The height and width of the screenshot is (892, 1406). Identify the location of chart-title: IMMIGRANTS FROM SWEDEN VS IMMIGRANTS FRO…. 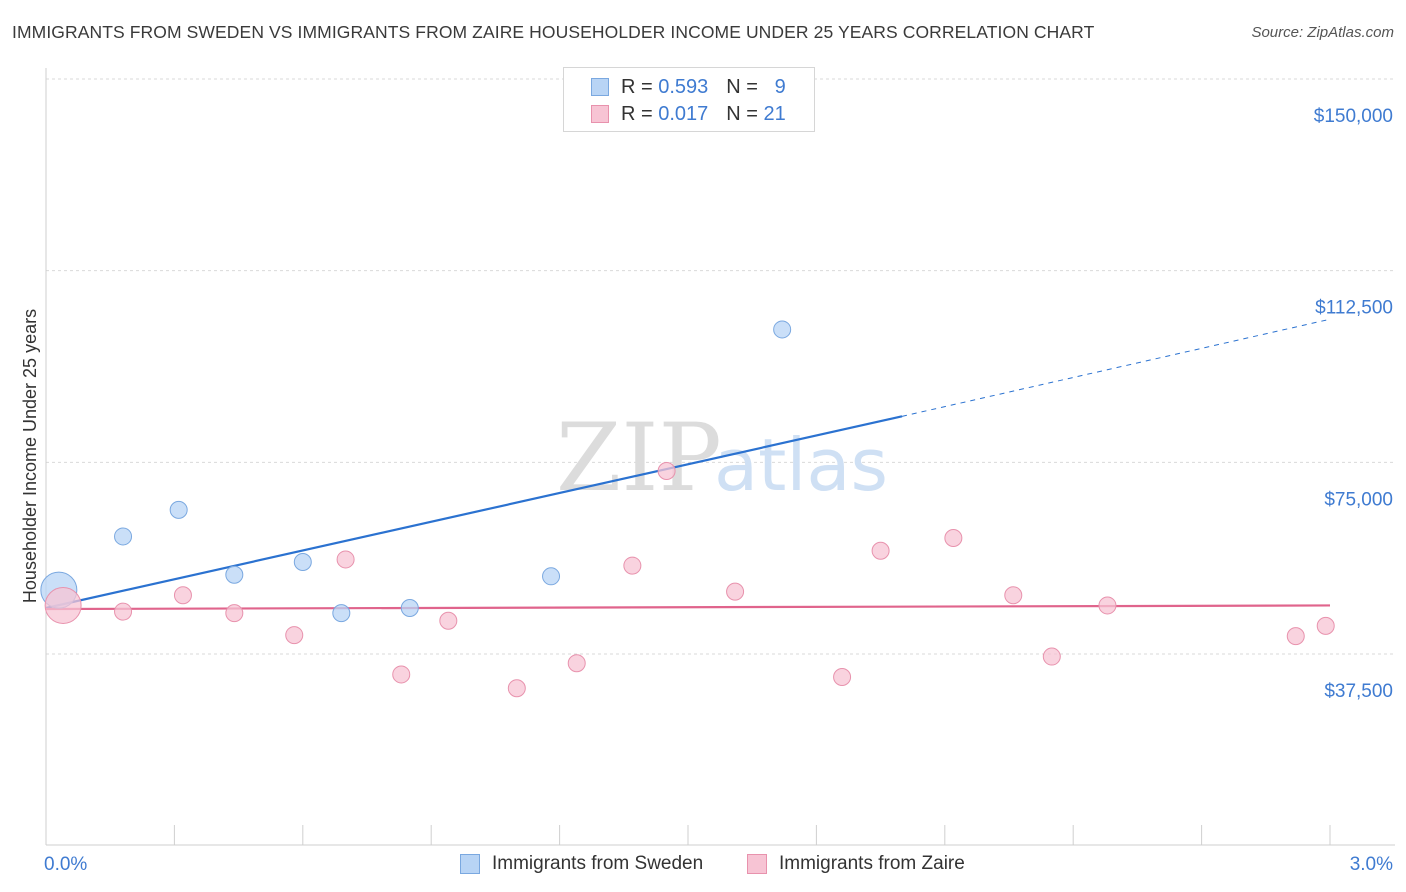
(553, 32).